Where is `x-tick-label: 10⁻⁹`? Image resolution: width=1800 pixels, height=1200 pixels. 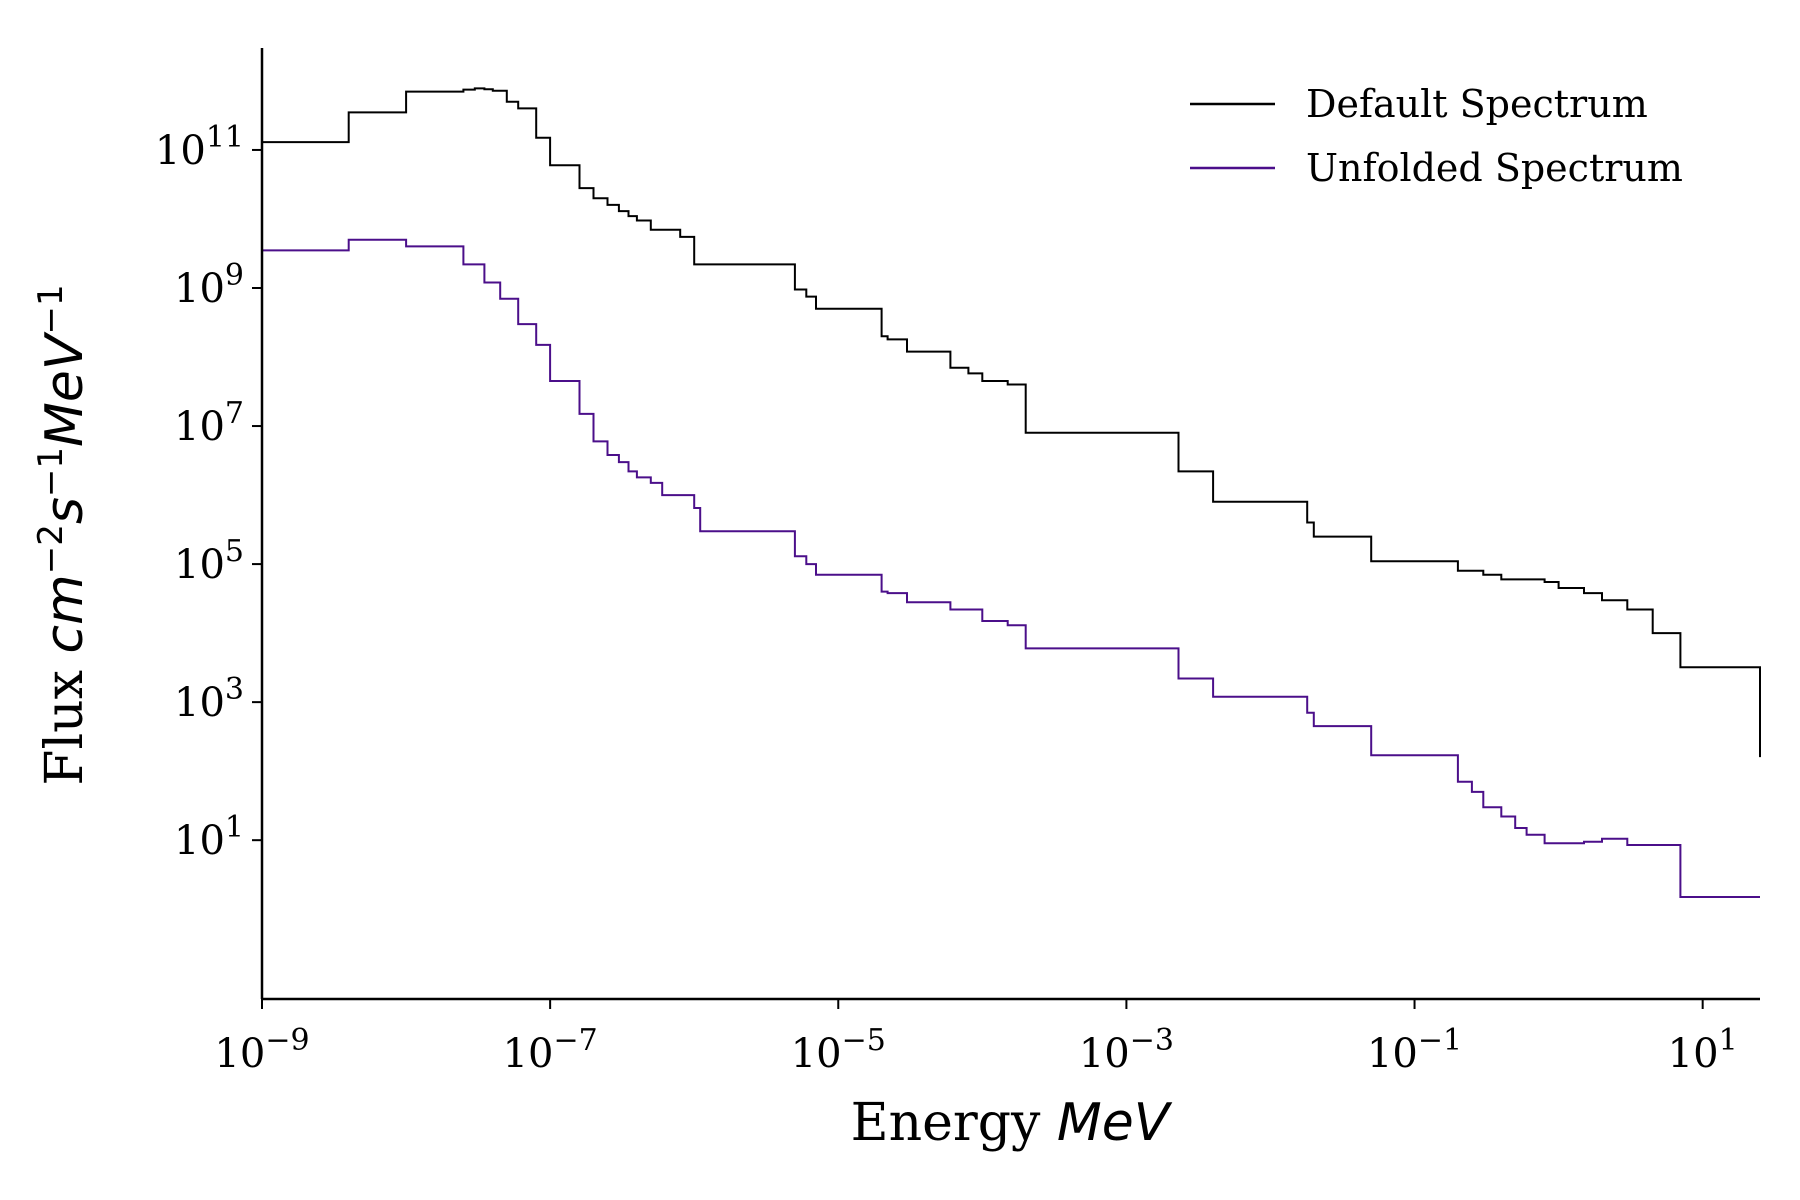
x-tick-label: 10⁻⁹ is located at coordinates (261, 1050).